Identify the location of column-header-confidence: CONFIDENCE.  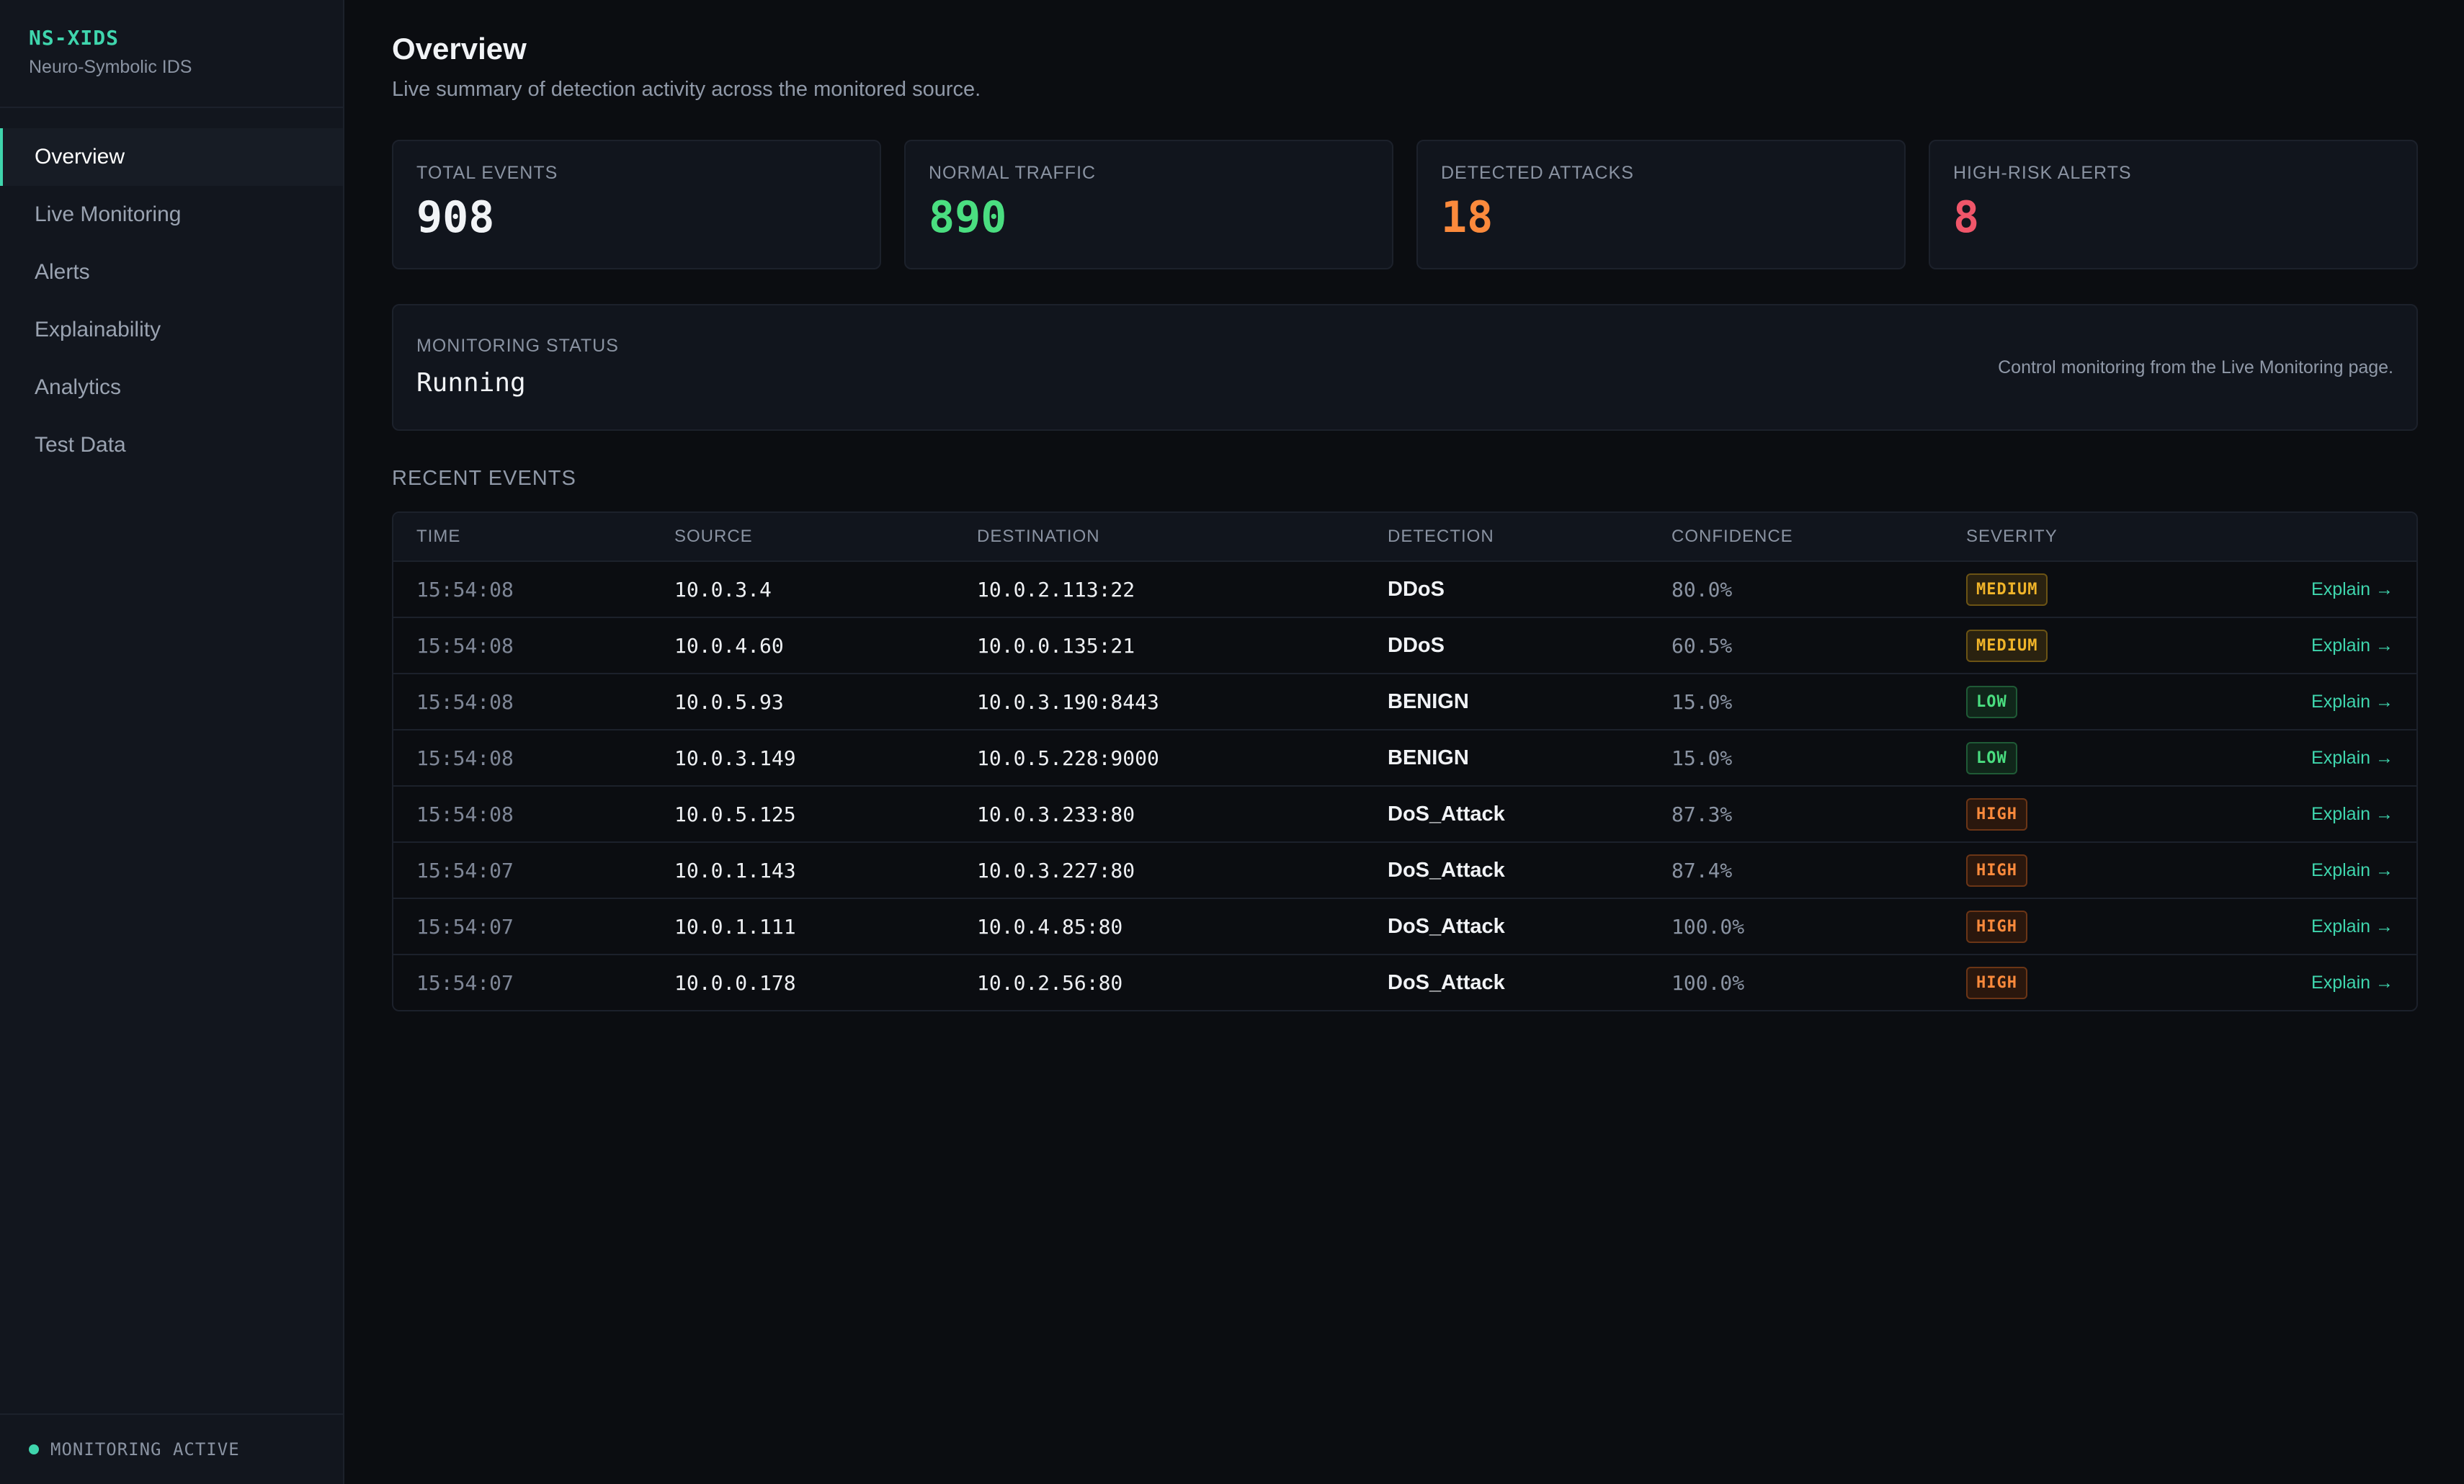
(1732, 536).